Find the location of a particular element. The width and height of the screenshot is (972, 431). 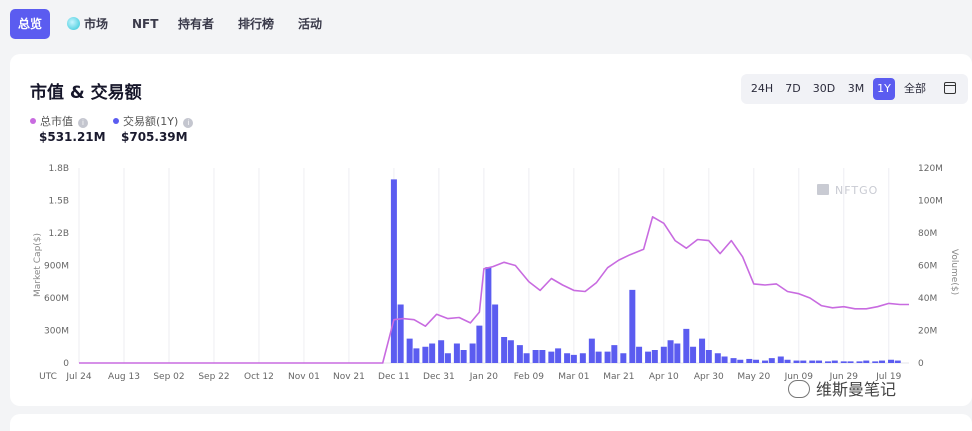

left-axis-title: Market Cap($) is located at coordinates (38, 265).